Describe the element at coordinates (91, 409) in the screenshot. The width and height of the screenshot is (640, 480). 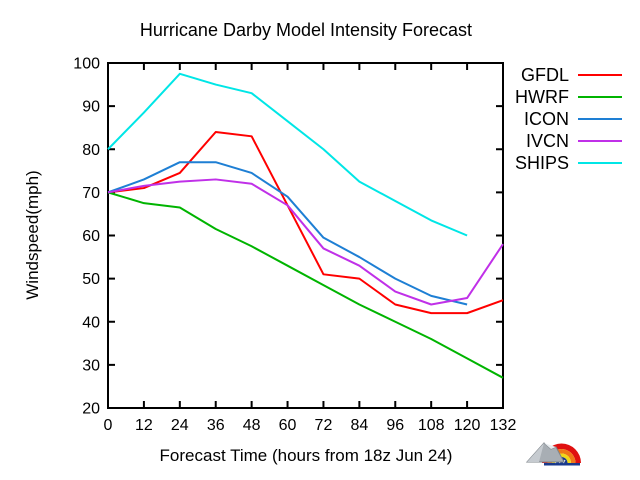
I see `y-tick-label: 20` at that location.